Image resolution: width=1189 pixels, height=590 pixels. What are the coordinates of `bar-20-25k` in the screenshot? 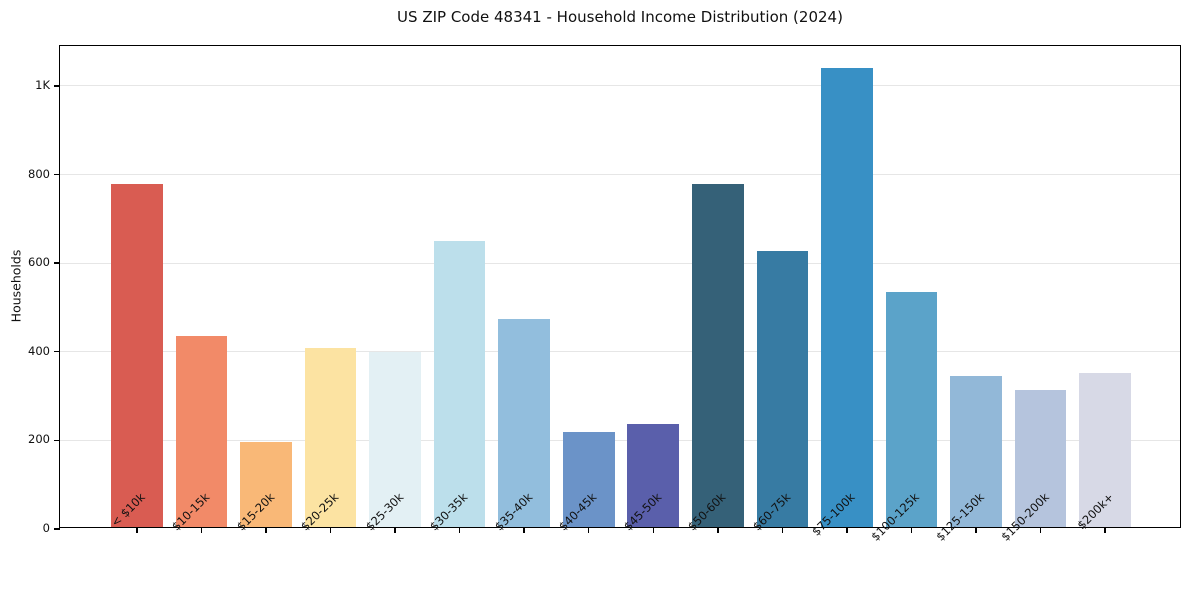 It's located at (330, 437).